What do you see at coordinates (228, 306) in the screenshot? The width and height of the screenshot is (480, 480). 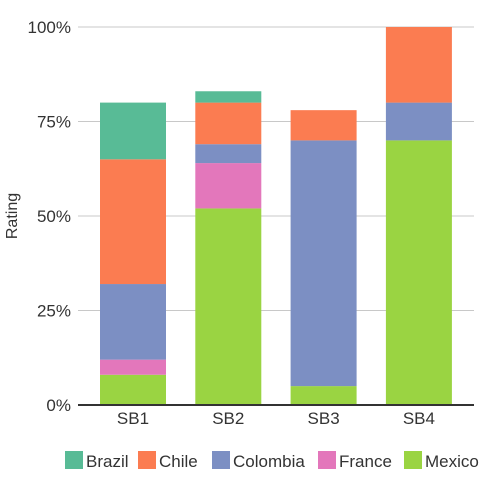 I see `bar-segment-mexico-sb2` at bounding box center [228, 306].